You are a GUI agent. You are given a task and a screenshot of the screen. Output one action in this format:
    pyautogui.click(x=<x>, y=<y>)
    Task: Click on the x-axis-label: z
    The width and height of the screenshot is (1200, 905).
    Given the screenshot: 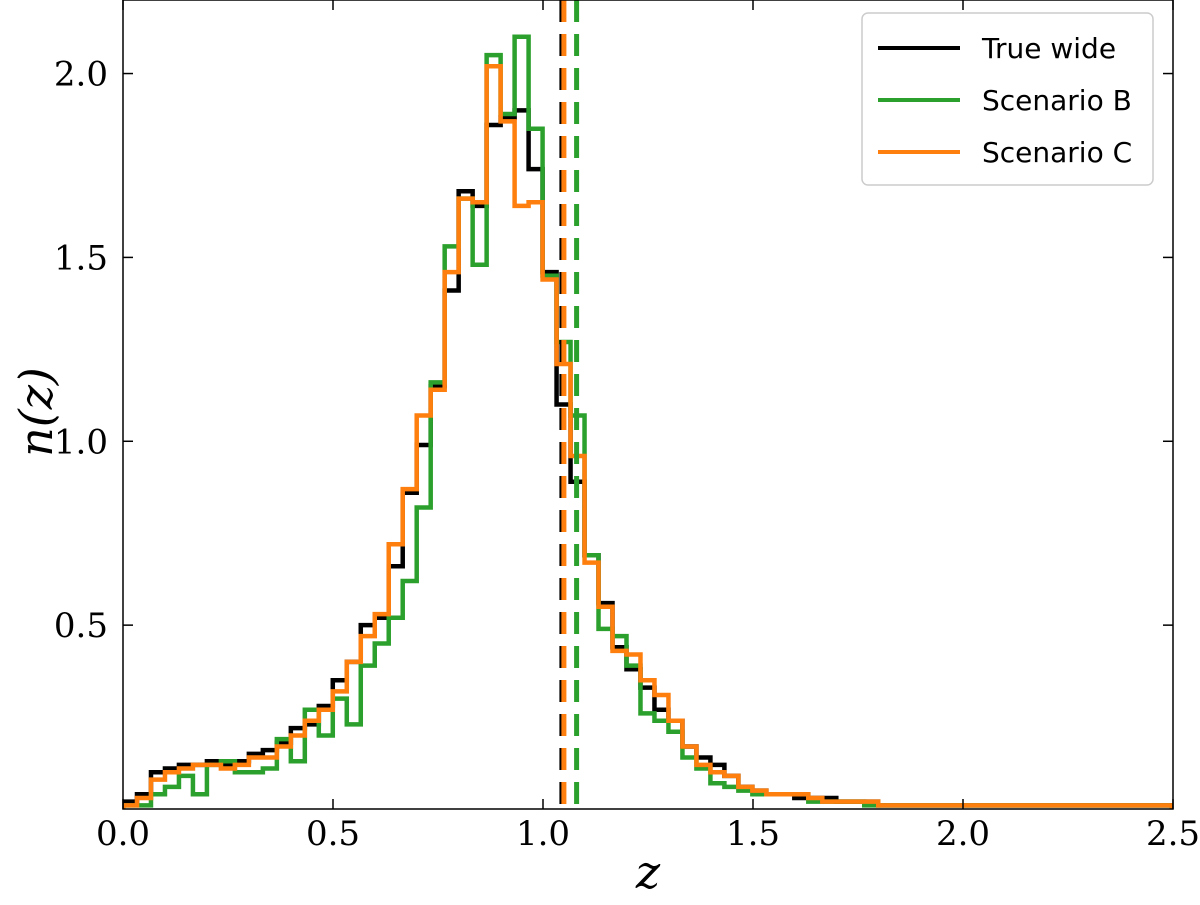 What is the action you would take?
    pyautogui.click(x=648, y=872)
    